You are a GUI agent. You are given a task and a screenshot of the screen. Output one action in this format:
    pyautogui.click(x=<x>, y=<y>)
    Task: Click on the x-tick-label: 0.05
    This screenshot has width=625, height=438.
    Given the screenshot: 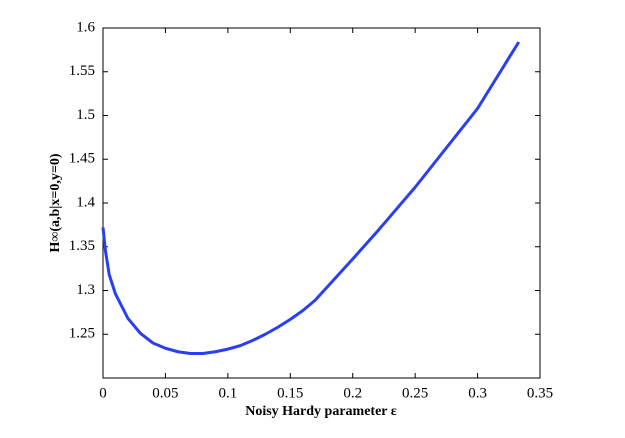 What is the action you would take?
    pyautogui.click(x=165, y=393)
    